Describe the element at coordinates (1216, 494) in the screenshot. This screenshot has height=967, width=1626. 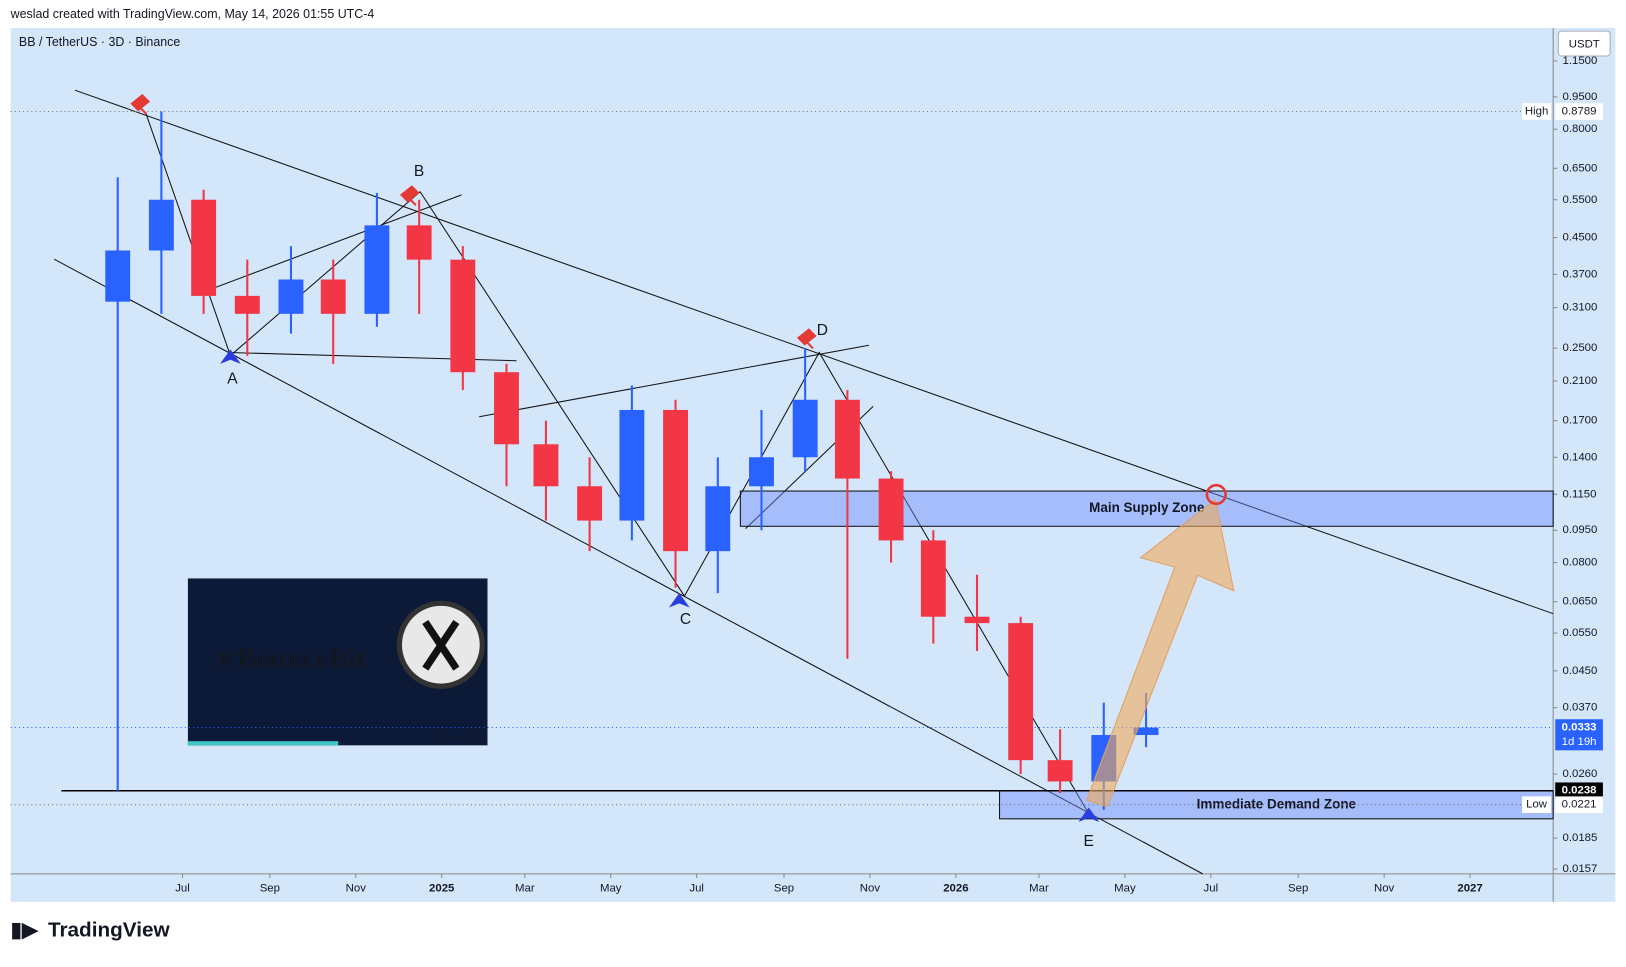
I see `target-icon` at that location.